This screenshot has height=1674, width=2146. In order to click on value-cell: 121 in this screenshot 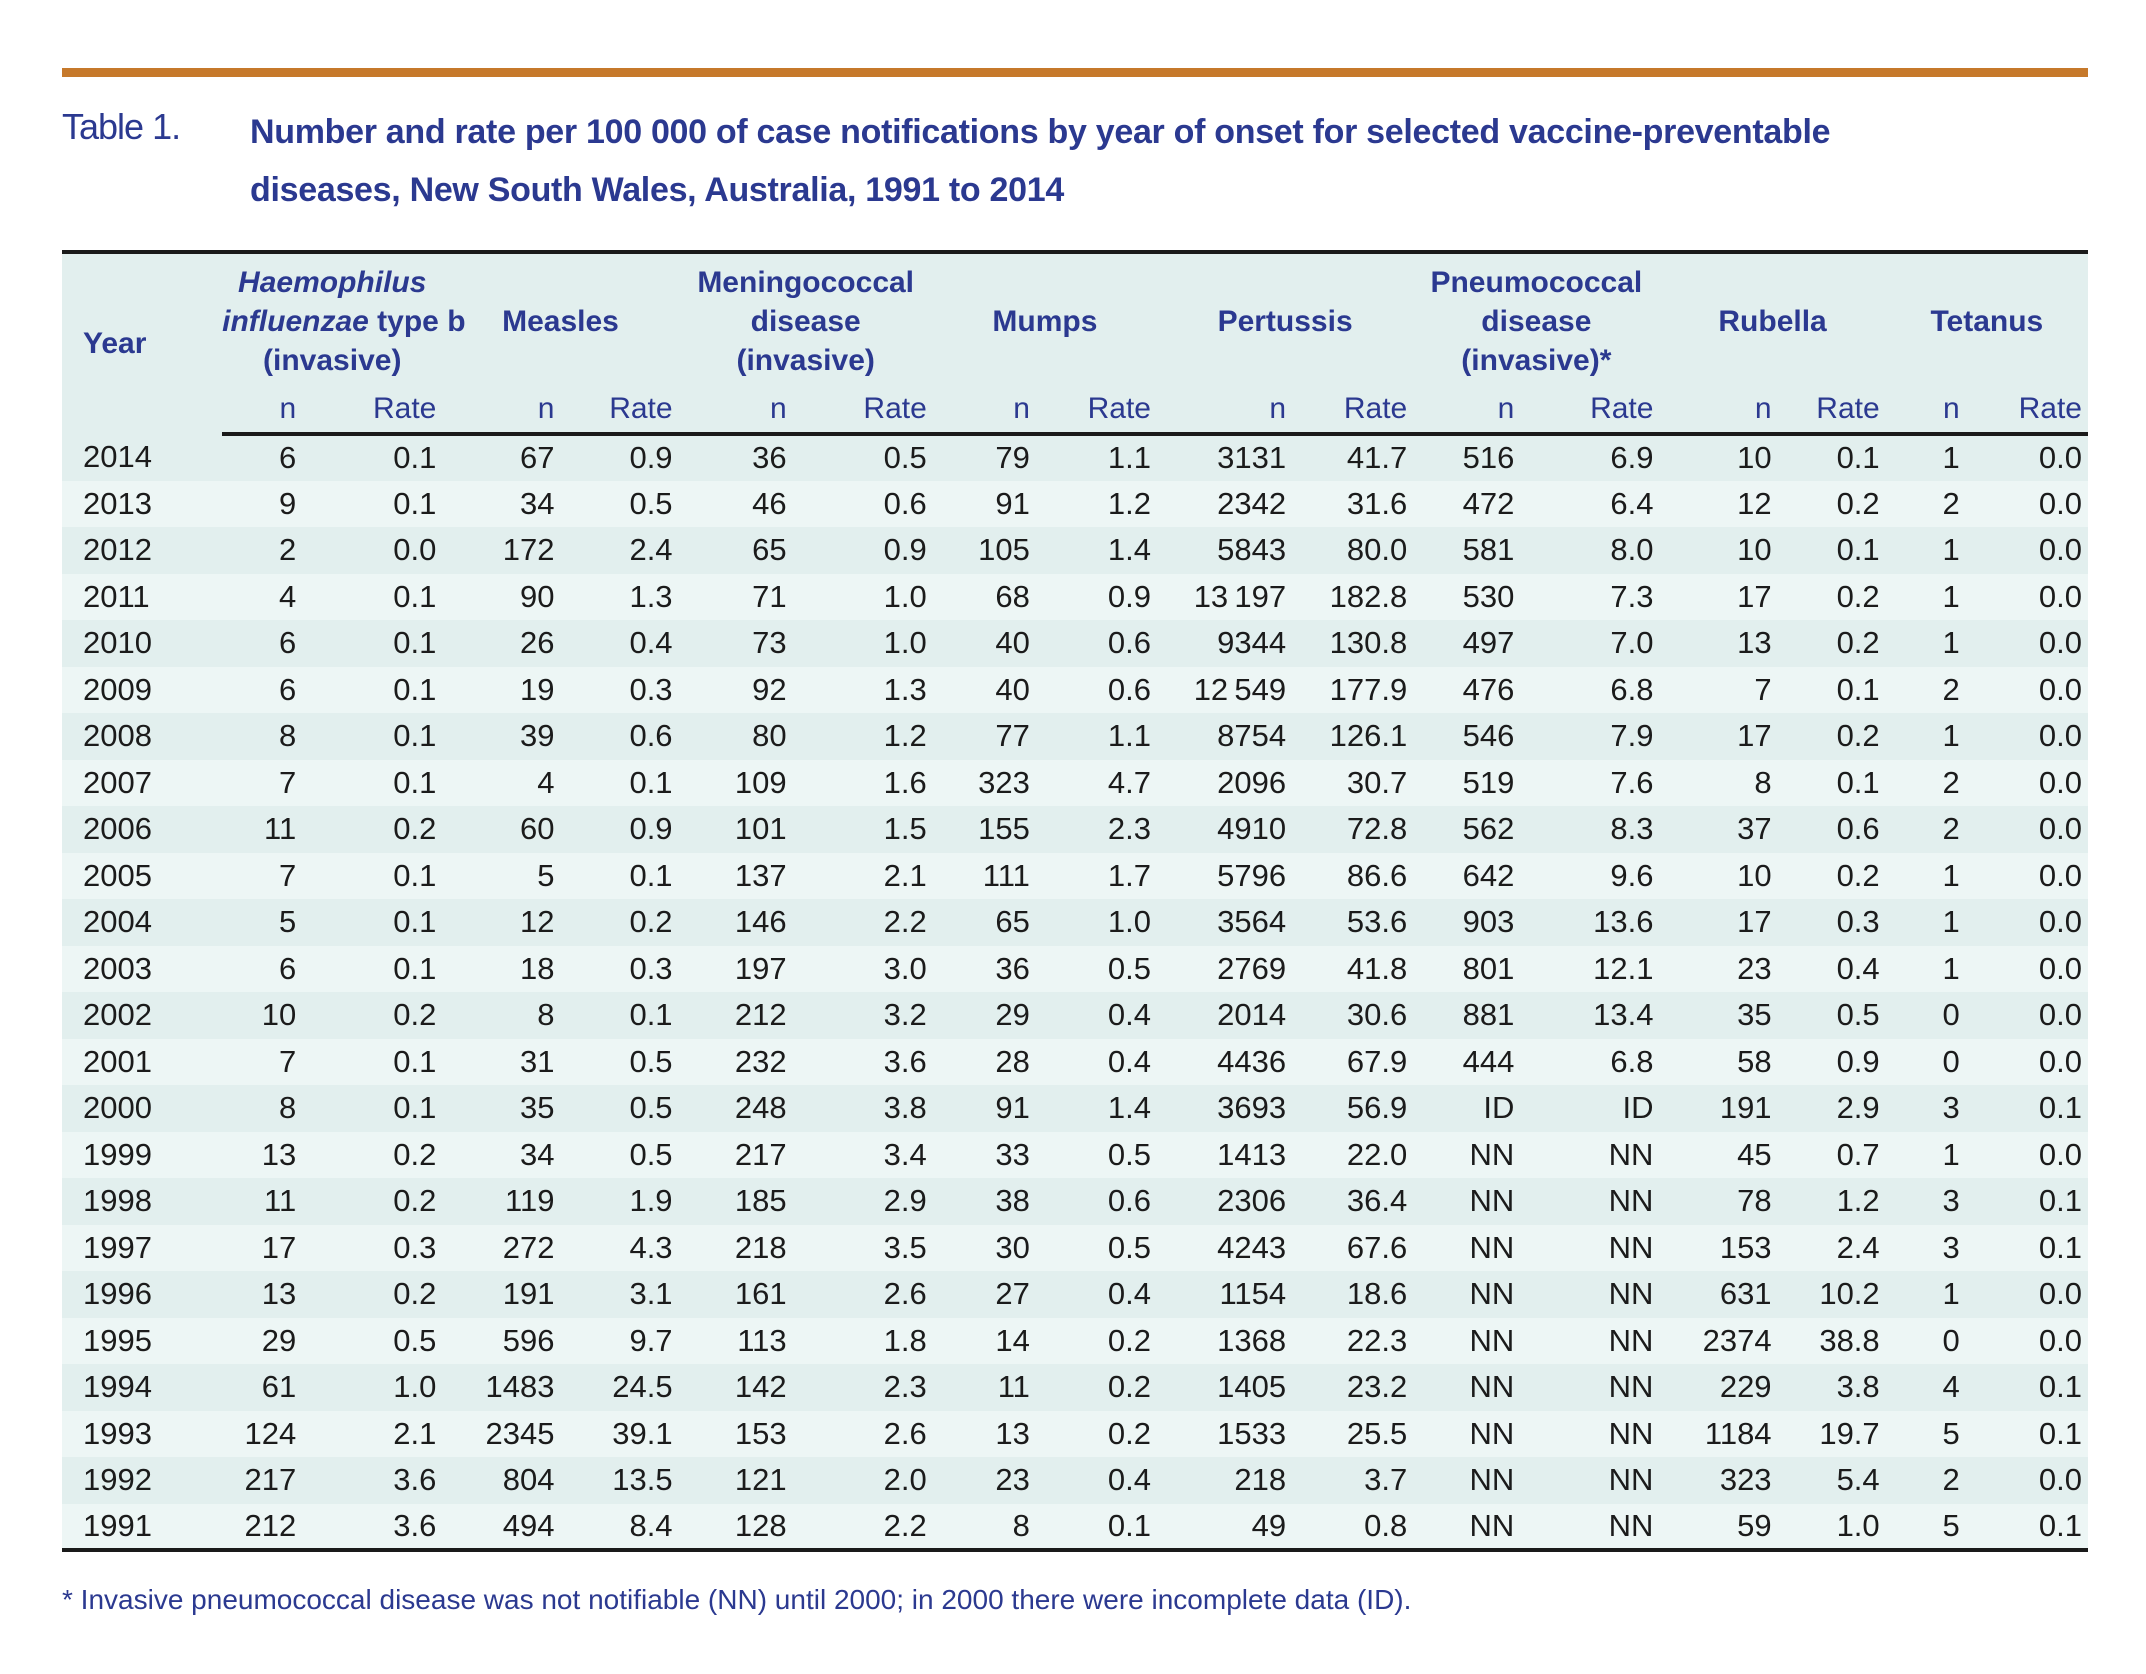, I will do `click(735, 1480)`.